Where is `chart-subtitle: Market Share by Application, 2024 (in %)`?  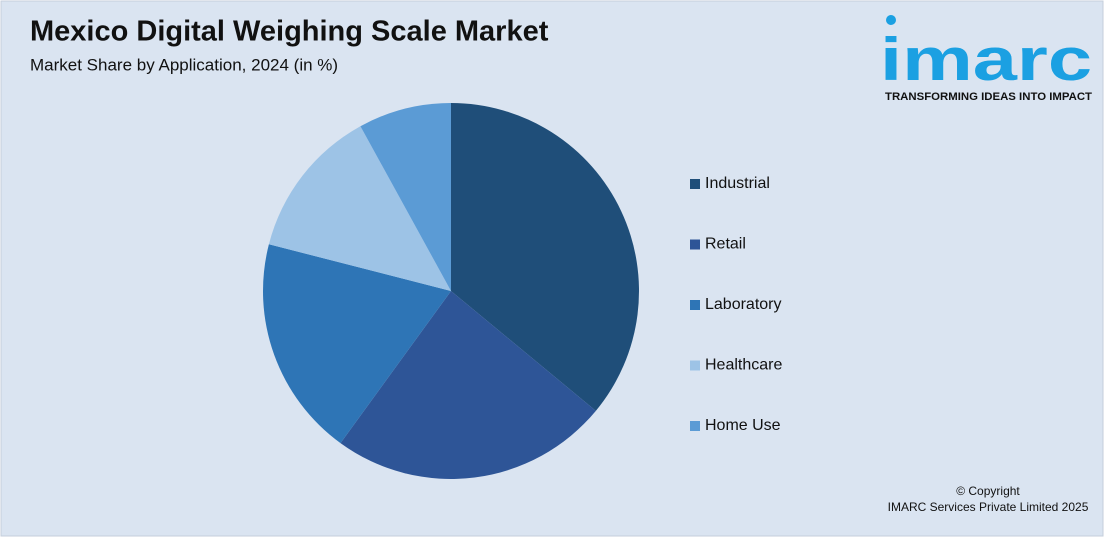
chart-subtitle: Market Share by Application, 2024 (in %) is located at coordinates (184, 64).